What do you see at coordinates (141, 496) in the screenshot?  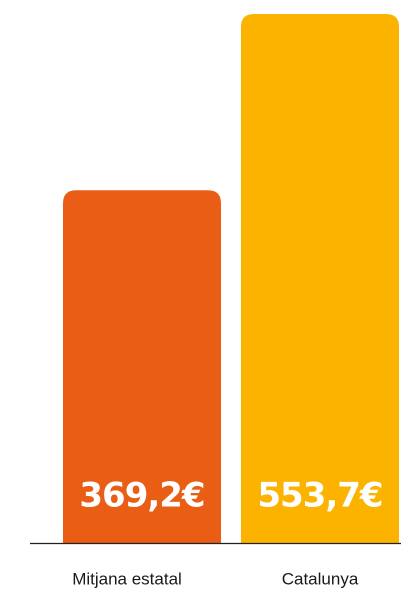 I see `value-label: 369,2€` at bounding box center [141, 496].